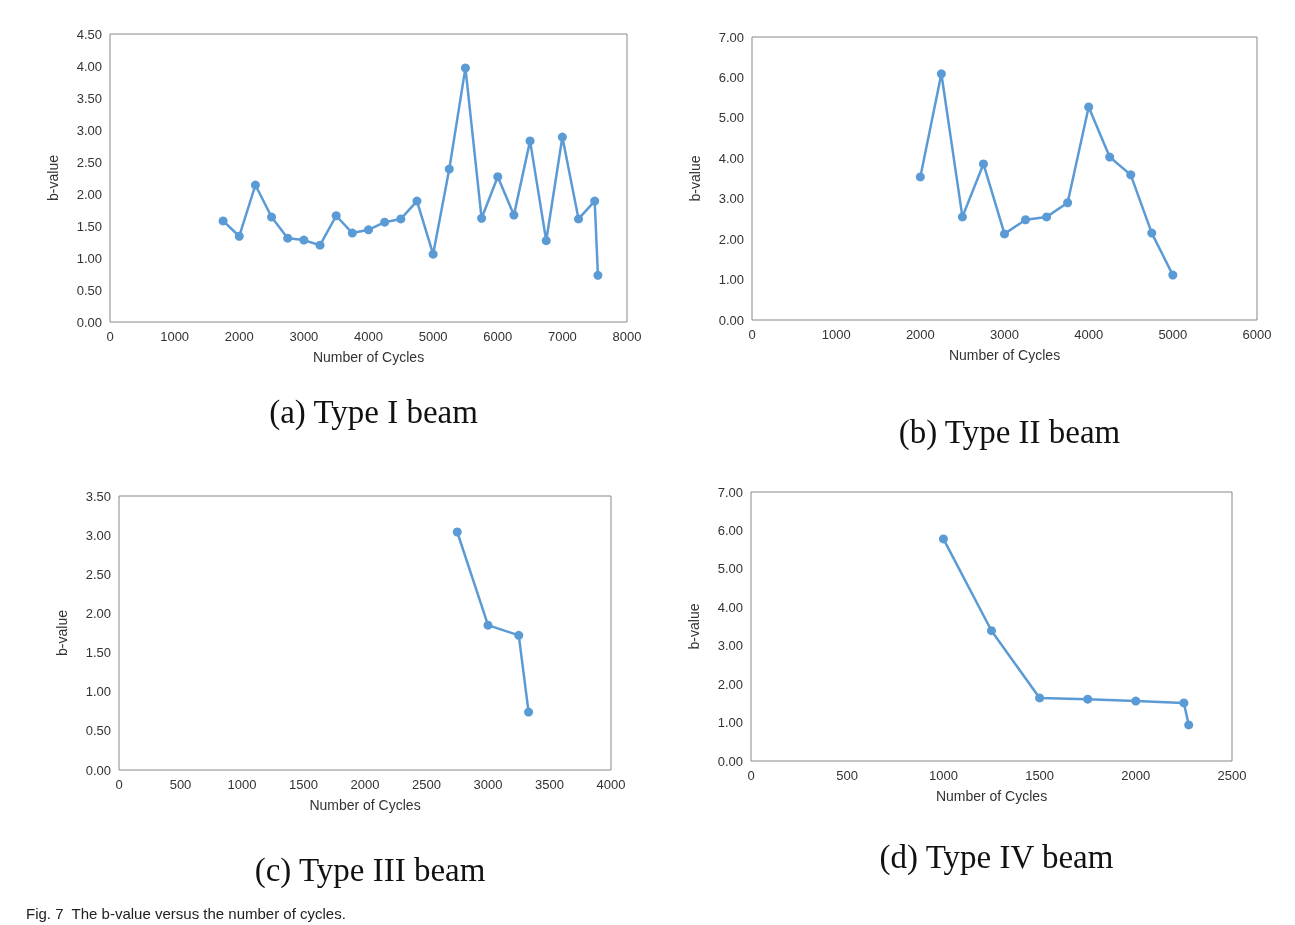 This screenshot has height=925, width=1295. Describe the element at coordinates (1173, 334) in the screenshot. I see `x-tick-label: 5000` at that location.